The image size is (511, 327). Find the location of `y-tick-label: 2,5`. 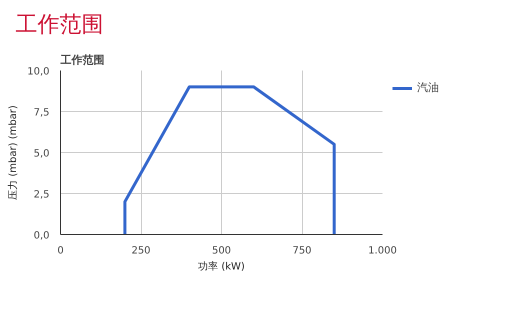

y-tick-label: 2,5 is located at coordinates (42, 195).